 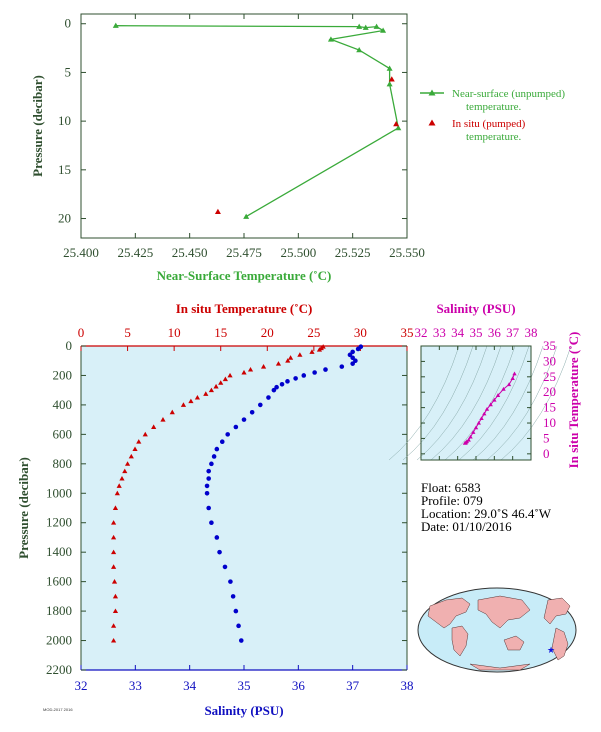 What do you see at coordinates (81, 252) in the screenshot?
I see `top-x-tick-label: 25.400` at bounding box center [81, 252].